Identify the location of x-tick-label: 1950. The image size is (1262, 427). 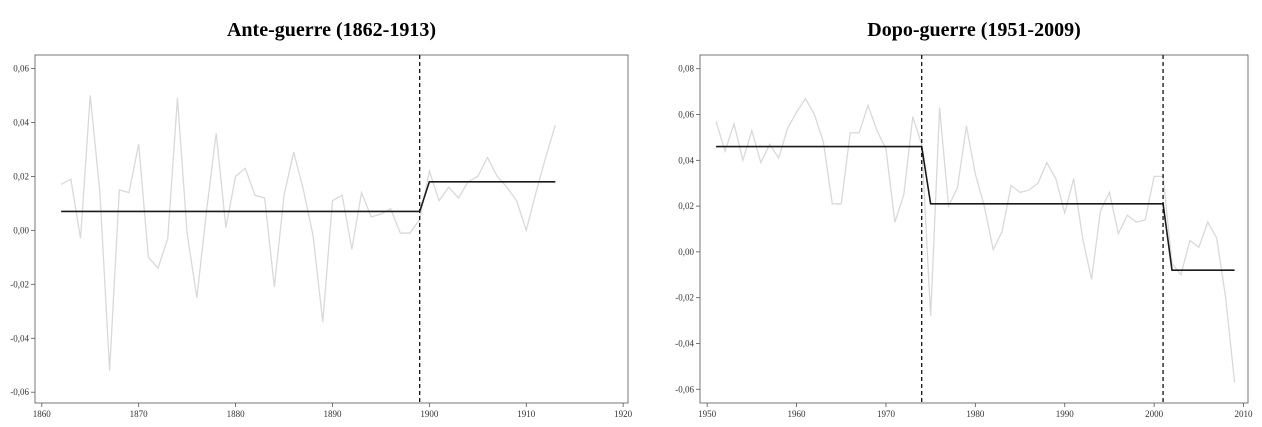
(707, 414).